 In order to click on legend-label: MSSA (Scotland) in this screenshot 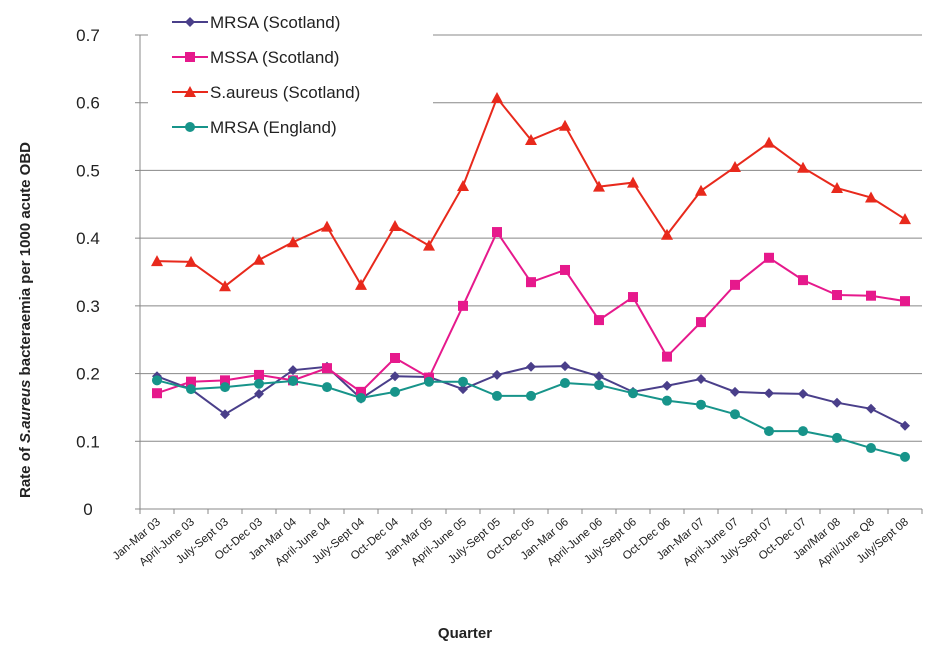, I will do `click(274, 57)`.